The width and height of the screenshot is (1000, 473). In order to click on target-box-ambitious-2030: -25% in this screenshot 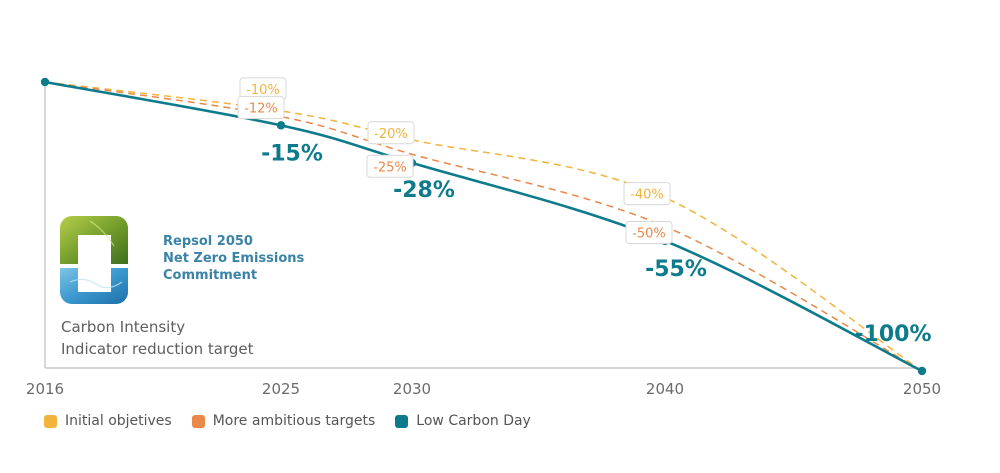, I will do `click(390, 166)`.